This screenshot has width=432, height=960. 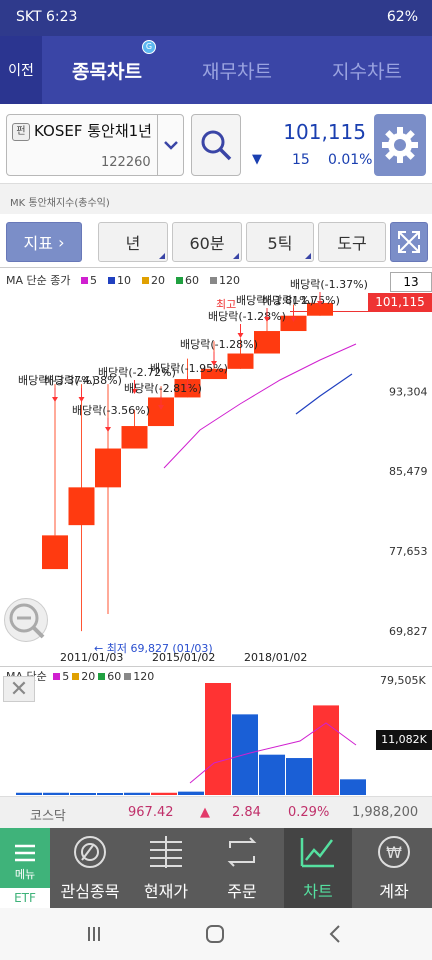 What do you see at coordinates (19, 689) in the screenshot?
I see `close-volume-button: ✕` at bounding box center [19, 689].